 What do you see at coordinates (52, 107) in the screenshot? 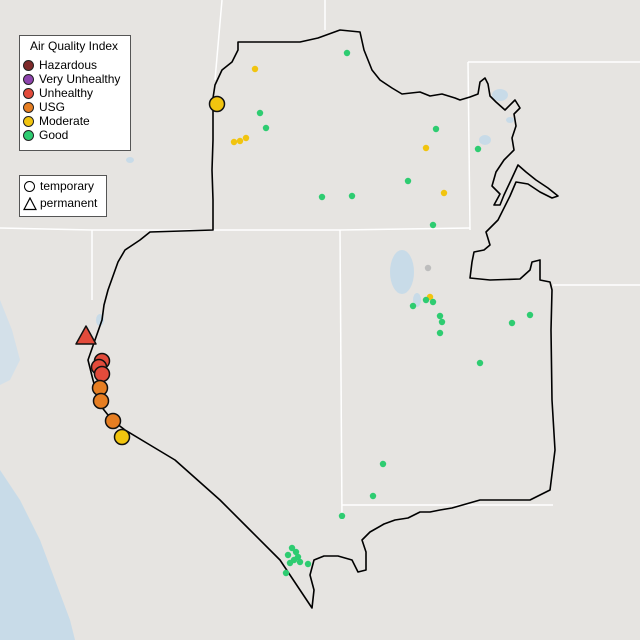
I see `legend-label: USG` at bounding box center [52, 107].